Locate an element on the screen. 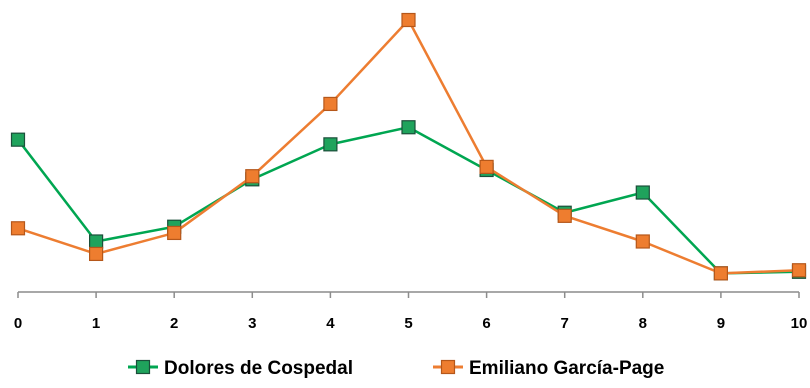 This screenshot has height=388, width=810. legend-label: Dolores de Cospedal is located at coordinates (258, 368).